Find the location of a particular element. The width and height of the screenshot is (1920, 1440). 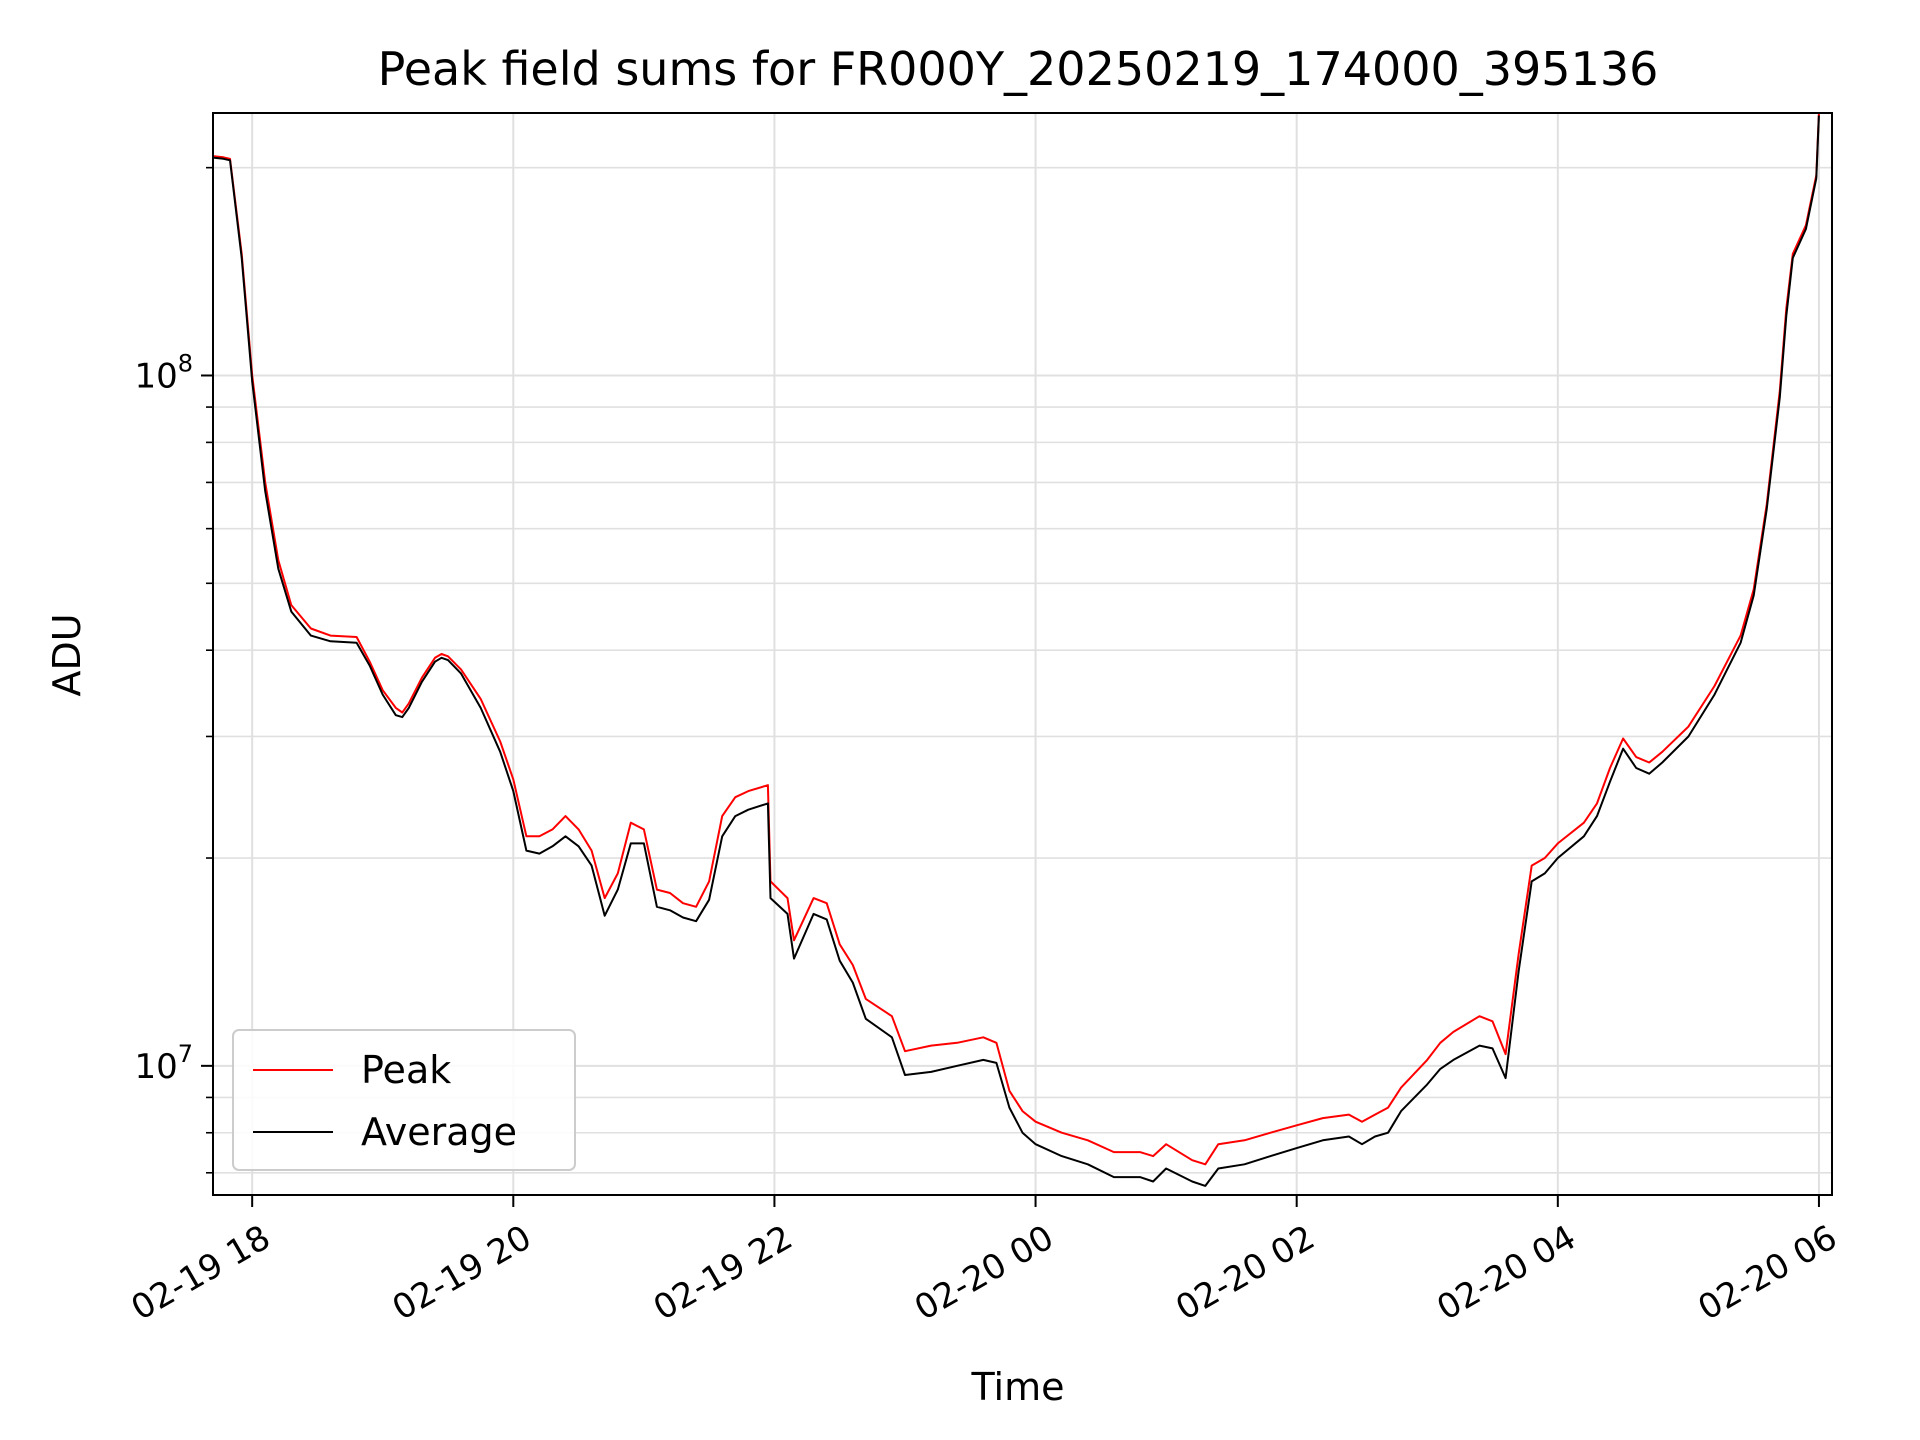

legend-box is located at coordinates (404, 1100).